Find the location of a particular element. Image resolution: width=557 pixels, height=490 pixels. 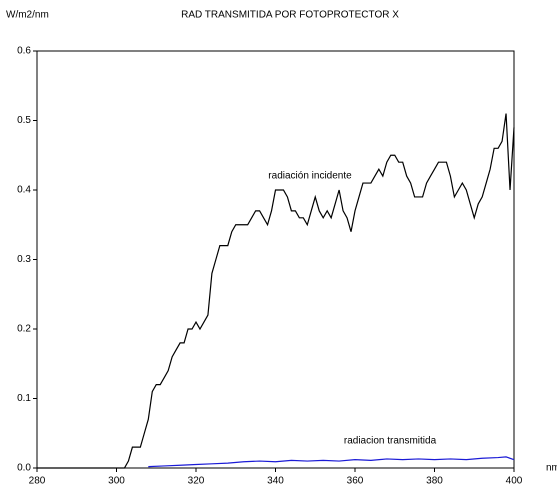

y-tick-label: 0.6 is located at coordinates (24, 51).